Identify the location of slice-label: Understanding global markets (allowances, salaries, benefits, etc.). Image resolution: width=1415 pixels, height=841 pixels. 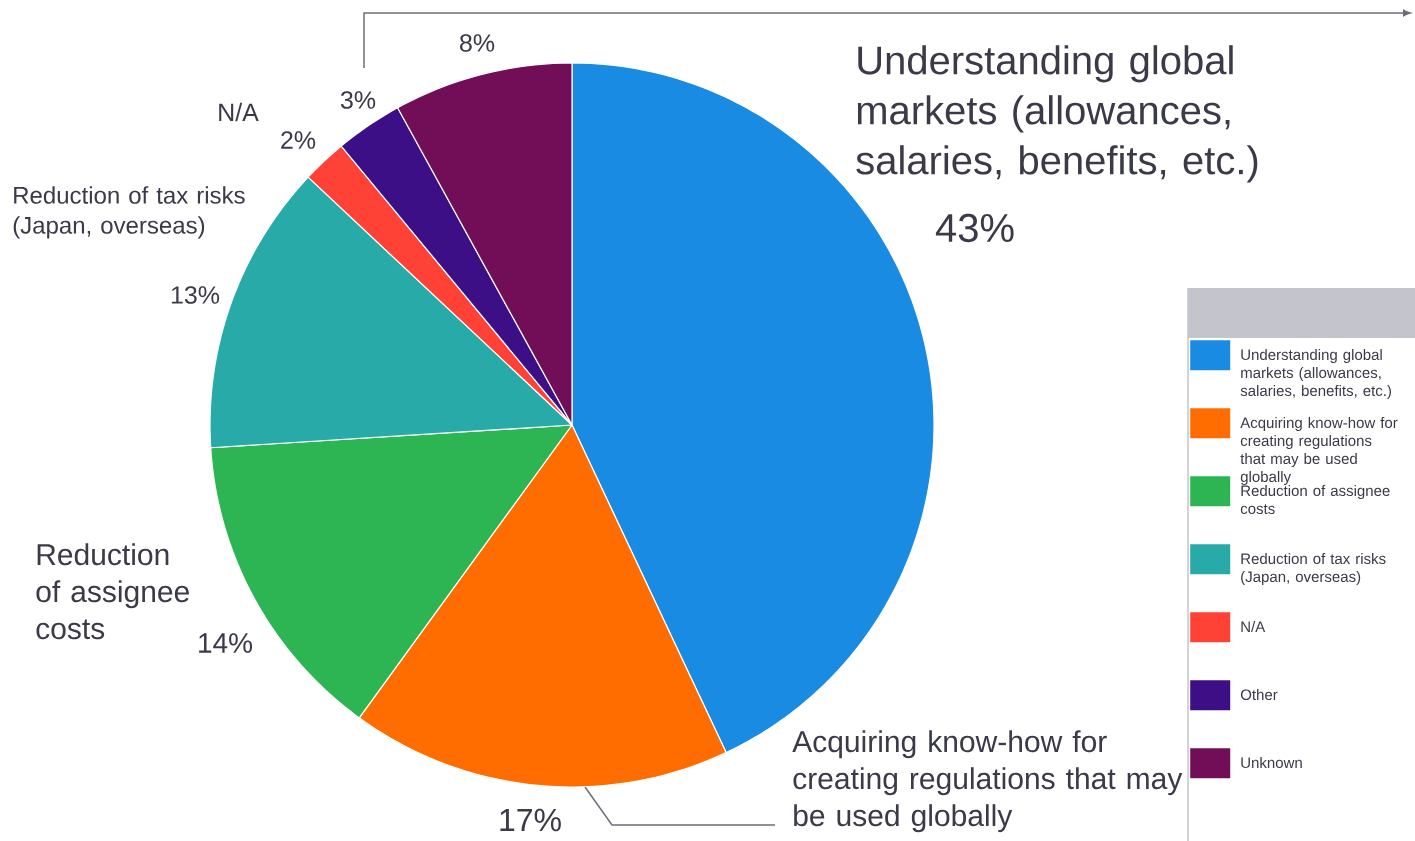
(1057, 114).